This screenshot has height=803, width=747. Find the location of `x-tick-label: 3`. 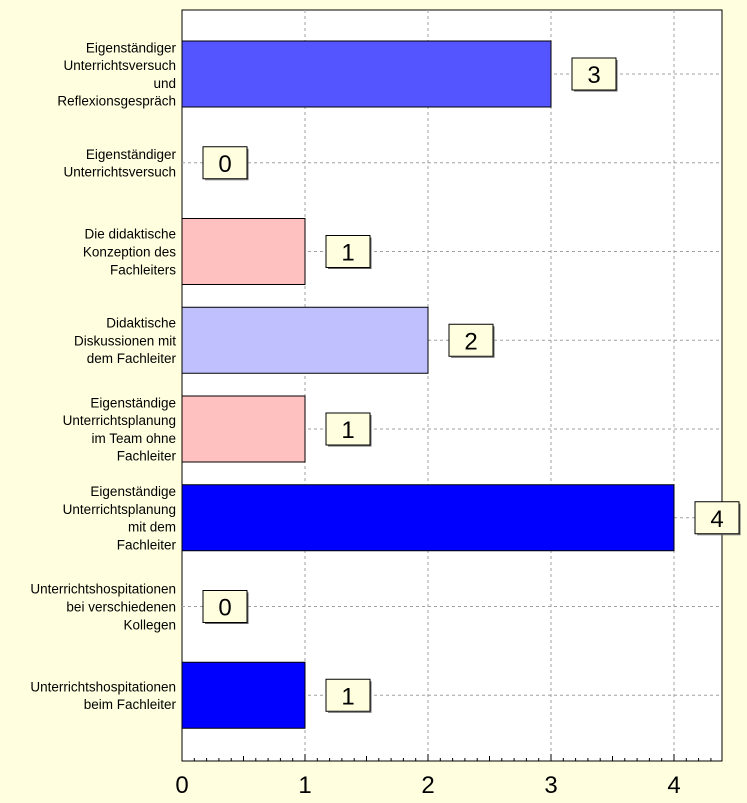

x-tick-label: 3 is located at coordinates (550, 785).